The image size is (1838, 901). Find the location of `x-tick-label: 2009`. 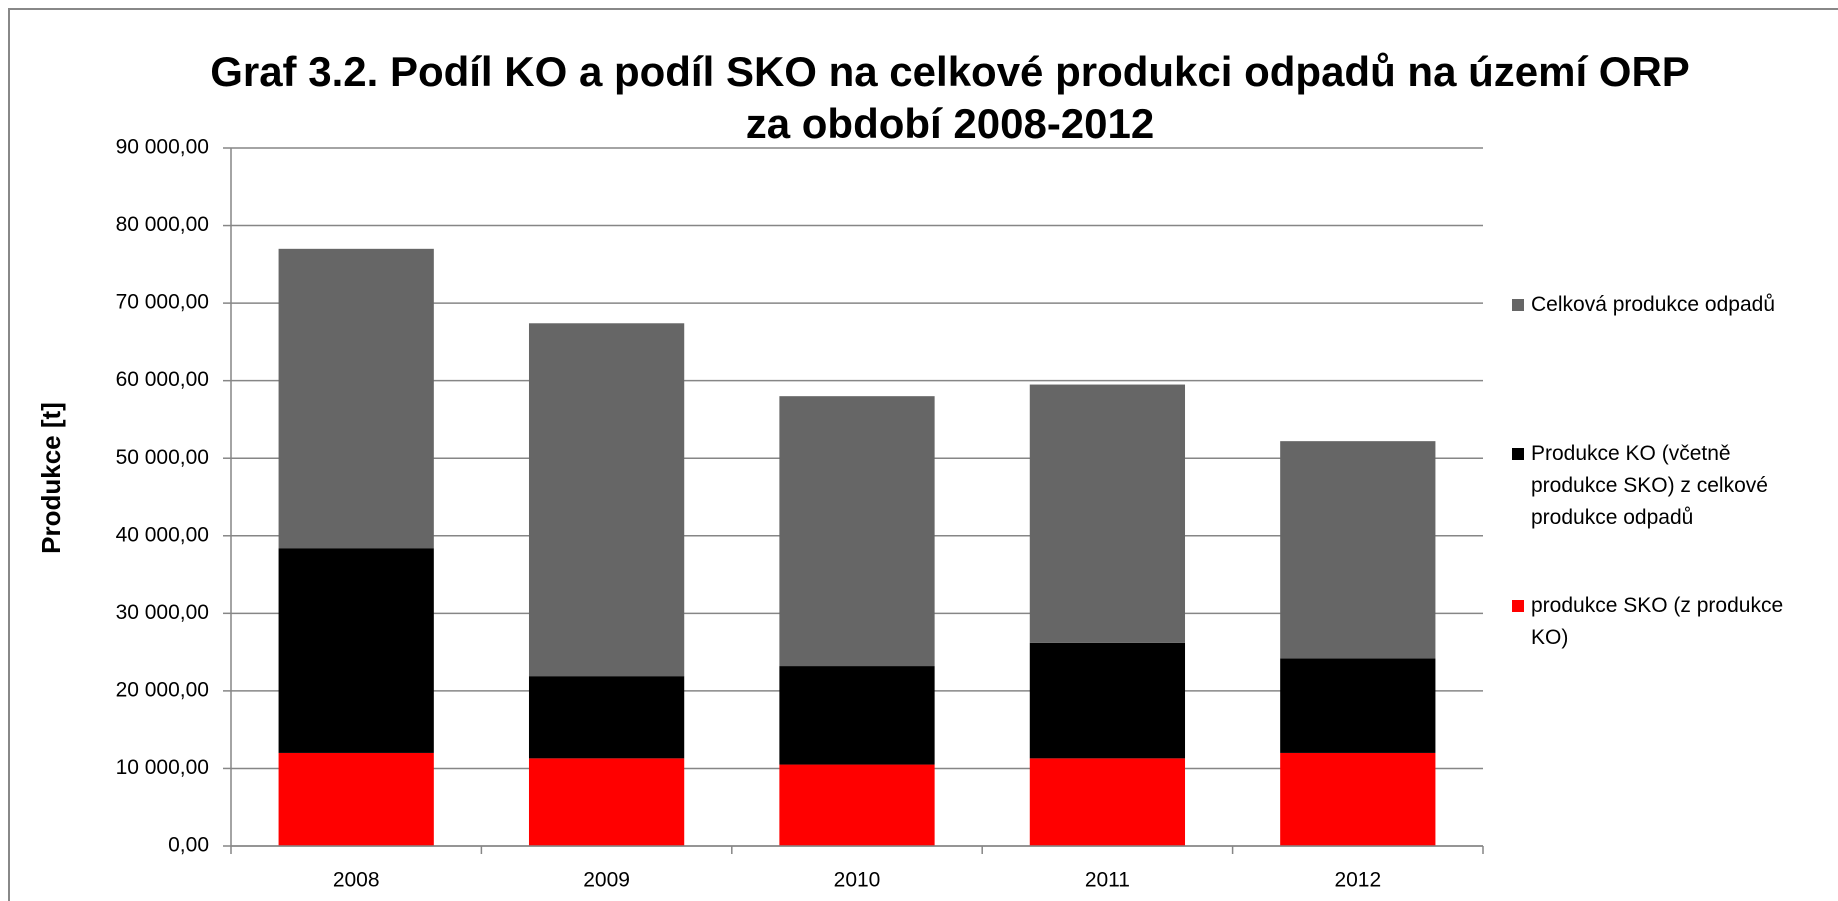

x-tick-label: 2009 is located at coordinates (606, 880).